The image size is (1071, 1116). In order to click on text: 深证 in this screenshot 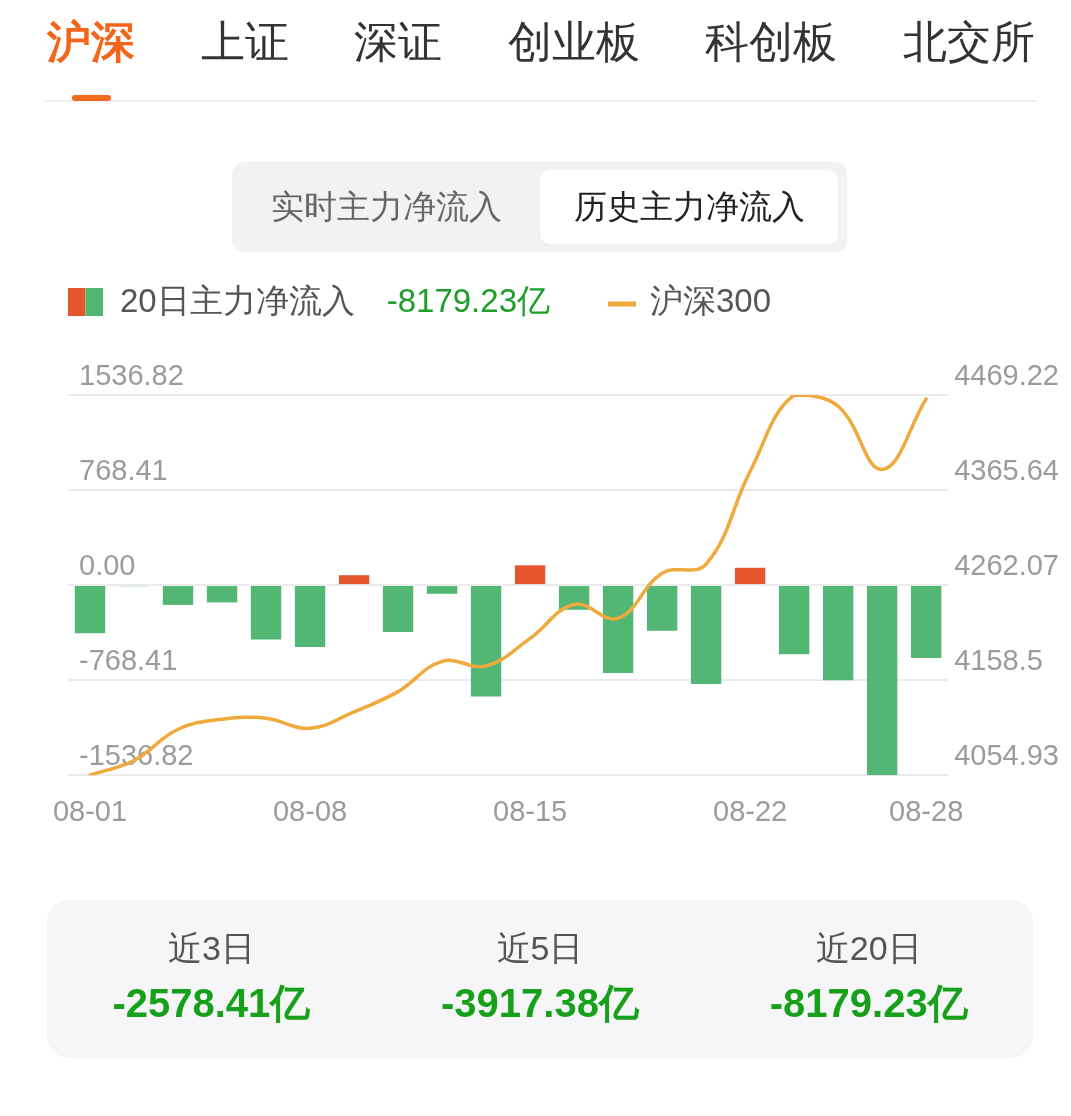, I will do `click(398, 42)`.